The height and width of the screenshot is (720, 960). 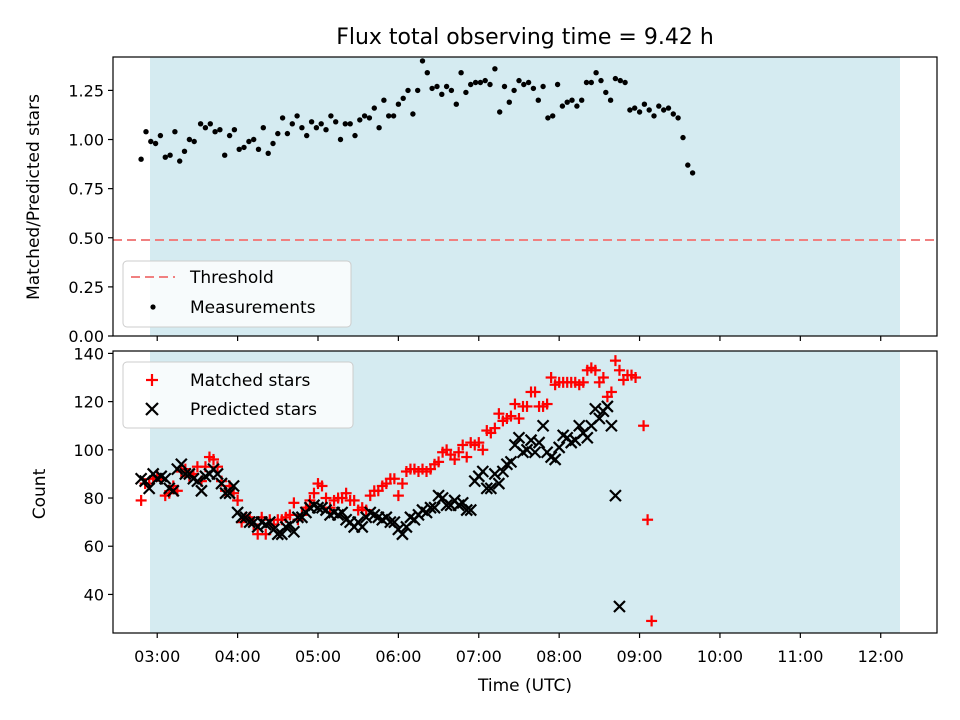 I want to click on top-y-ticks: 0.00 0.25 0.50 0.75 1.00 1.25, so click(x=90, y=213).